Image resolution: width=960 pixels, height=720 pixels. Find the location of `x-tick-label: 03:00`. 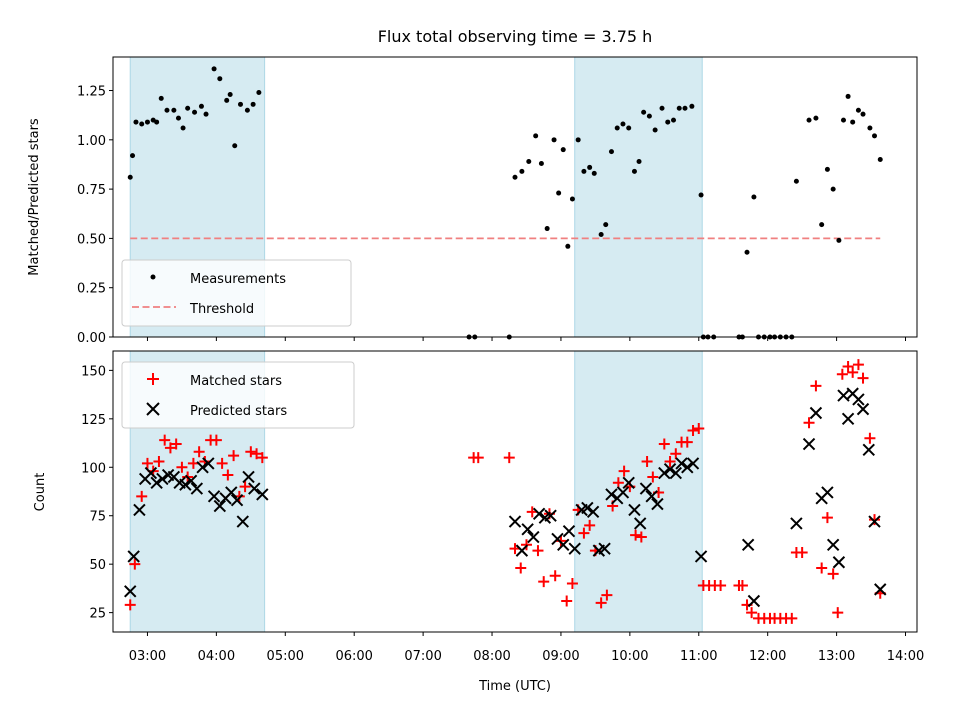

x-tick-label: 03:00 is located at coordinates (147, 656).